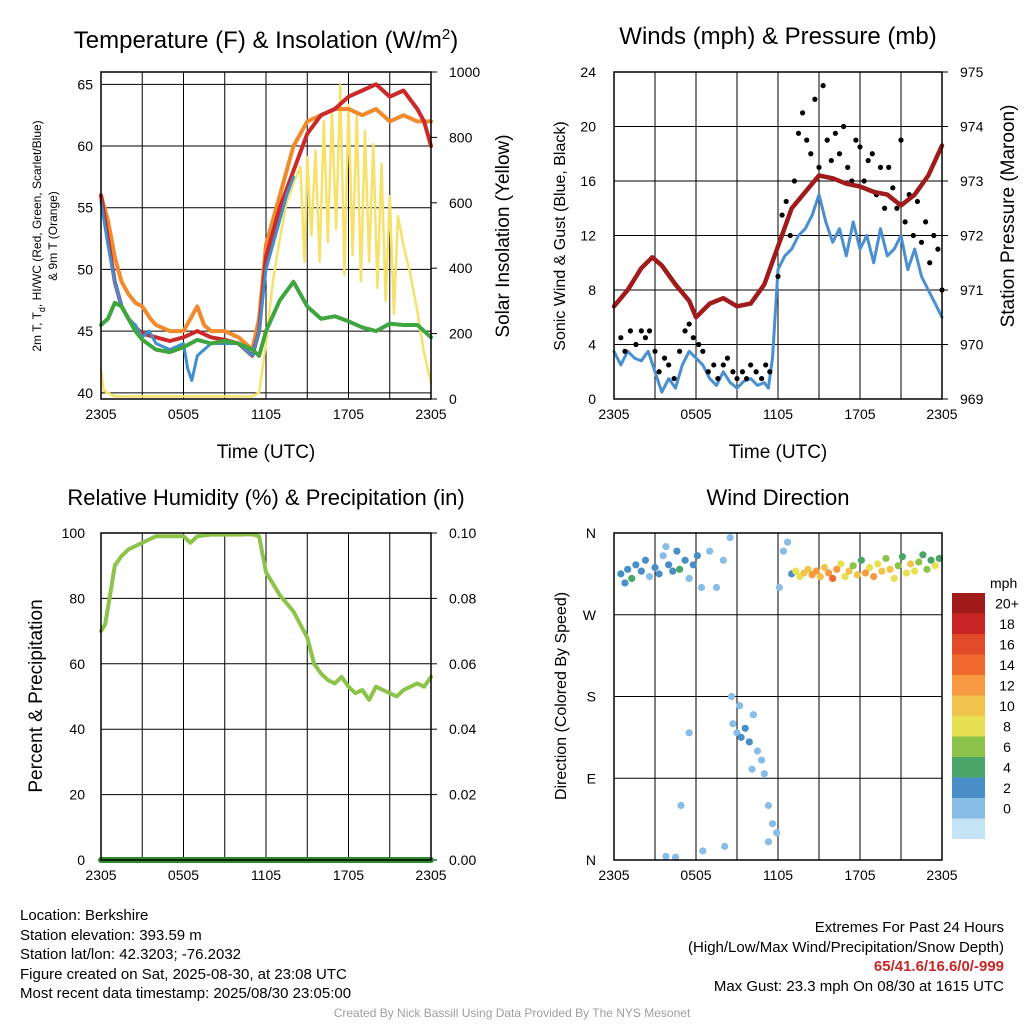  Describe the element at coordinates (858, 986) in the screenshot. I see `max-gust-text: Max Gust: 23.3 mph On 08/30 at 1615 UTC` at that location.